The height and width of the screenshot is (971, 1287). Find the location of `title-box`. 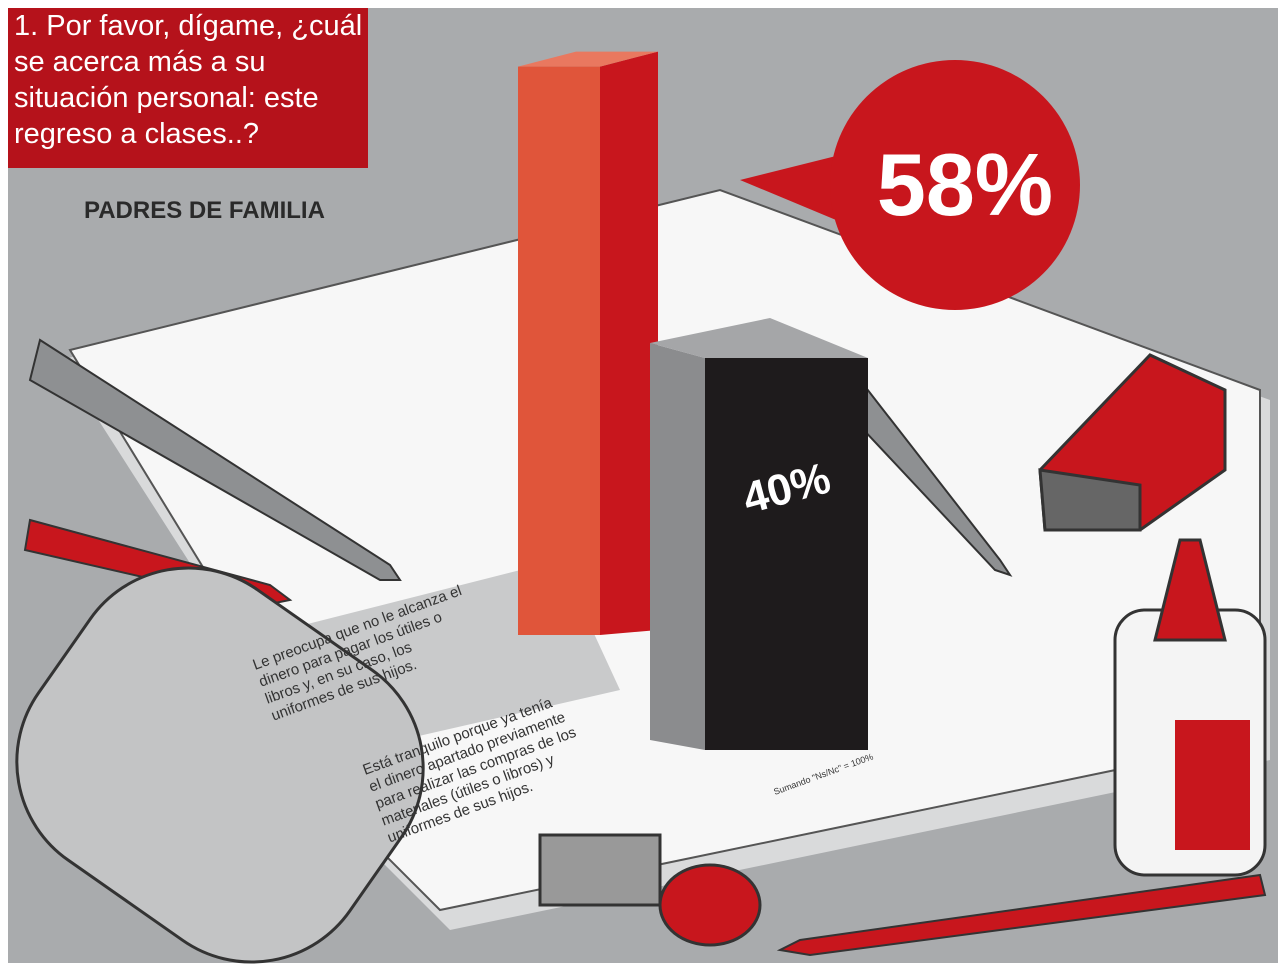

title-box is located at coordinates (188, 88).